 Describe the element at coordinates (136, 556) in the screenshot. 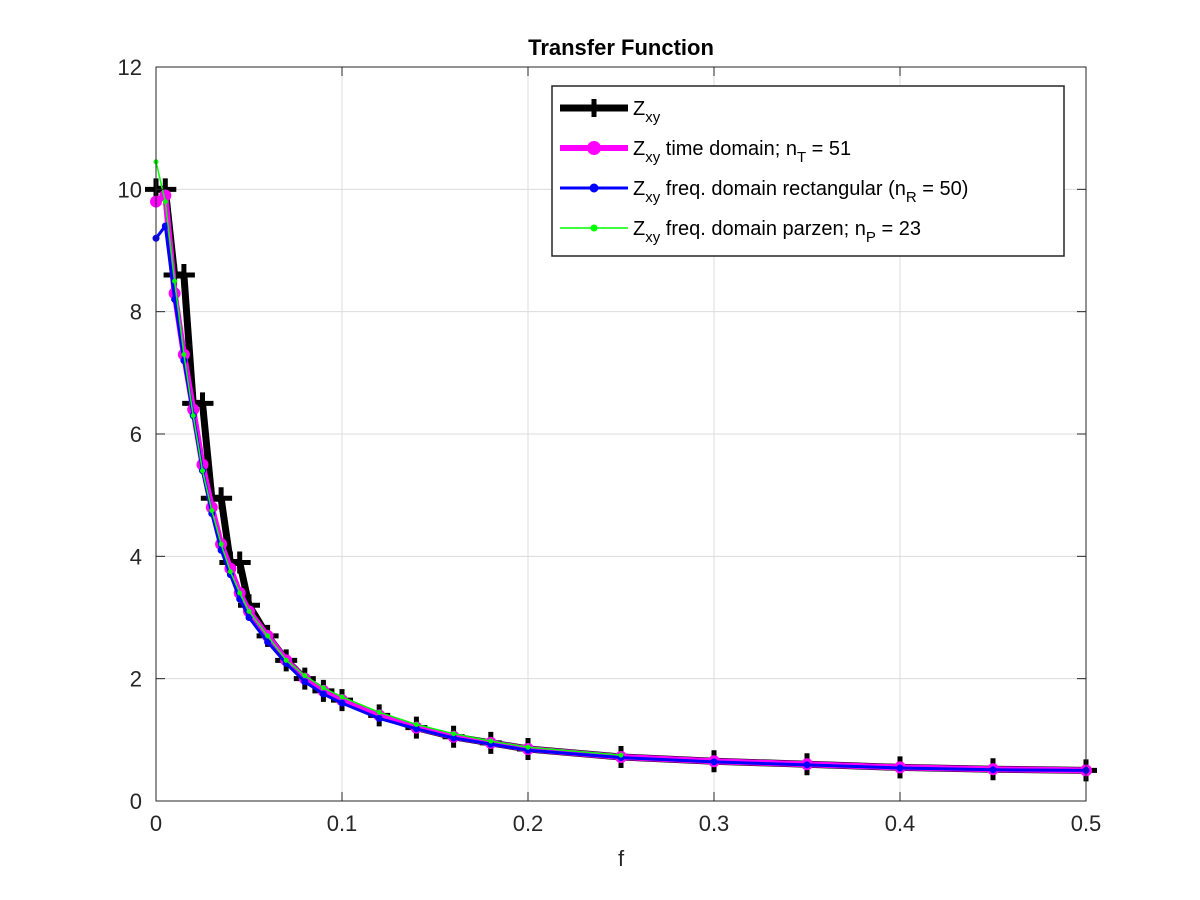

I see `y-tick-label: 4` at that location.